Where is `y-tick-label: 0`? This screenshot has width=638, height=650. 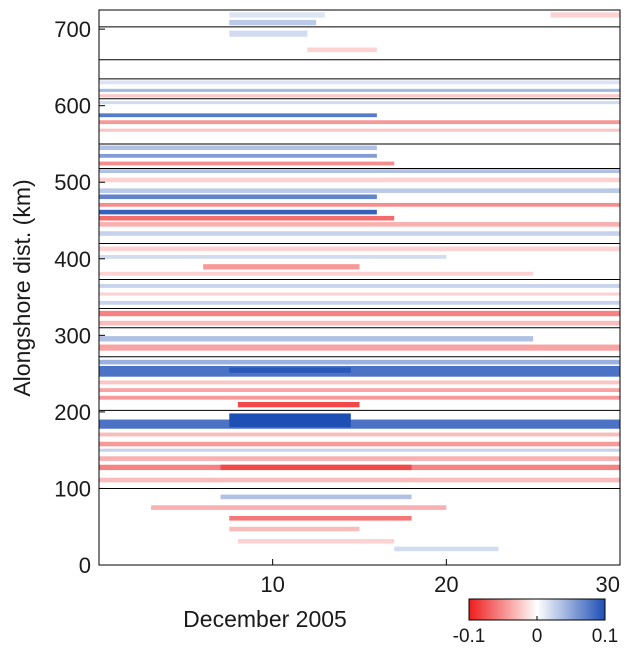 y-tick-label: 0 is located at coordinates (85, 565).